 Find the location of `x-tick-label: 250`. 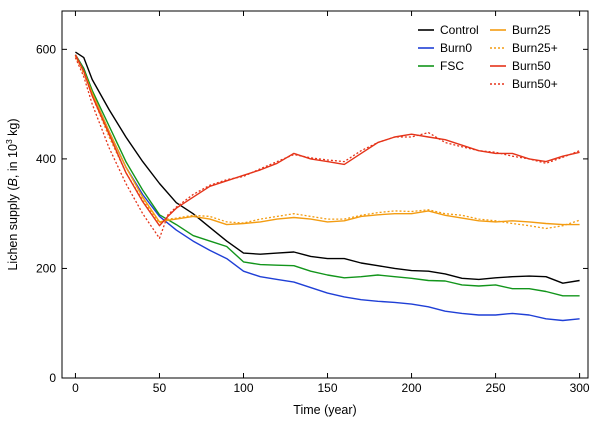

x-tick-label: 250 is located at coordinates (496, 388).